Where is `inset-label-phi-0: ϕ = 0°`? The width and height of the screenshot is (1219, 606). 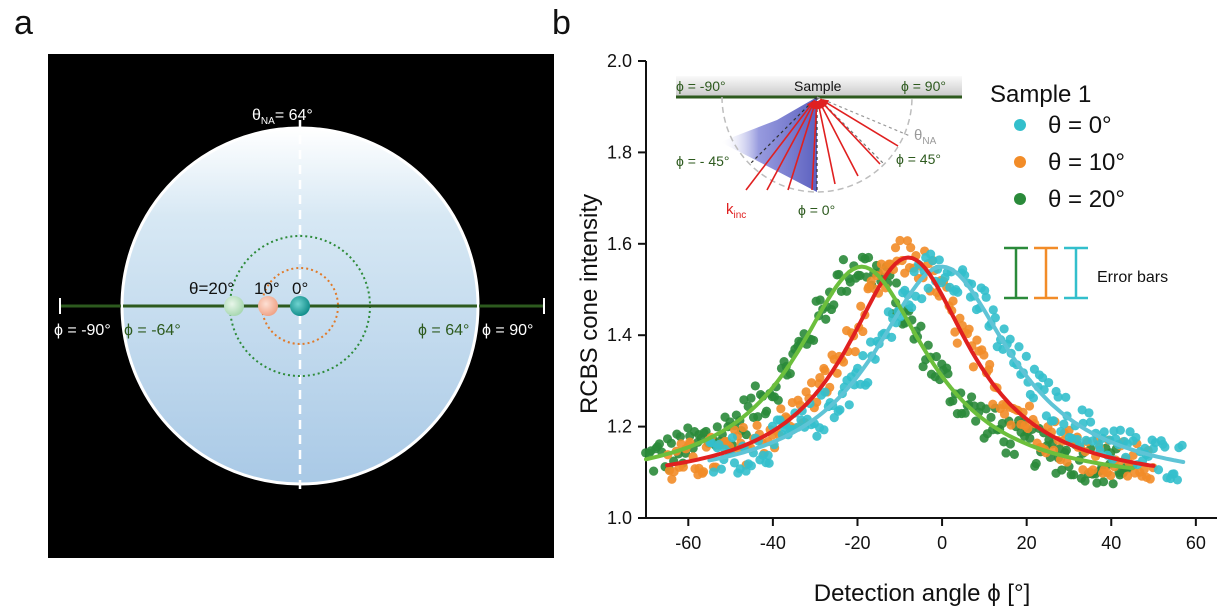 inset-label-phi-0: ϕ = 0° is located at coordinates (816, 210).